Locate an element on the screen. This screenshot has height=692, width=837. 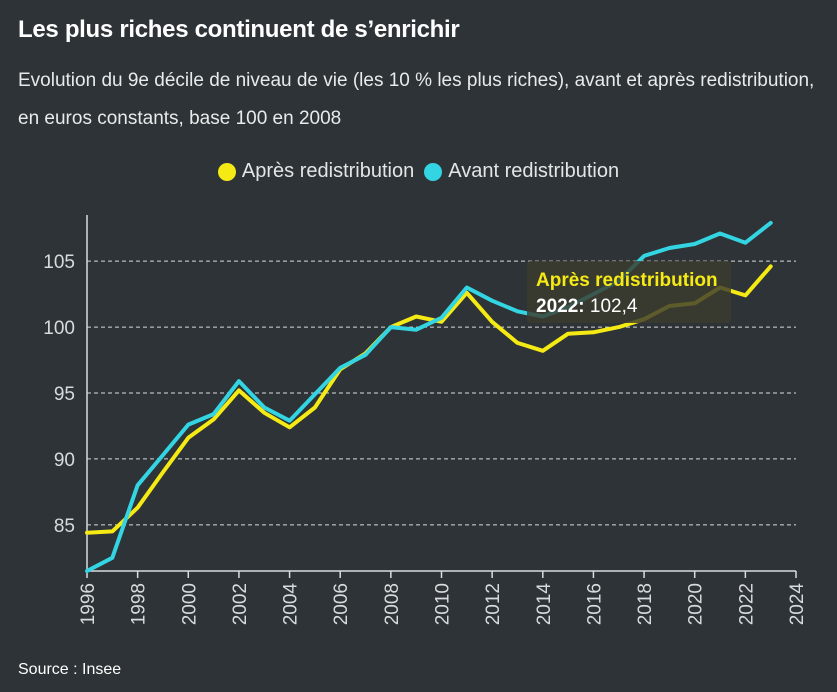
x-tick-label: 2024 is located at coordinates (797, 604).